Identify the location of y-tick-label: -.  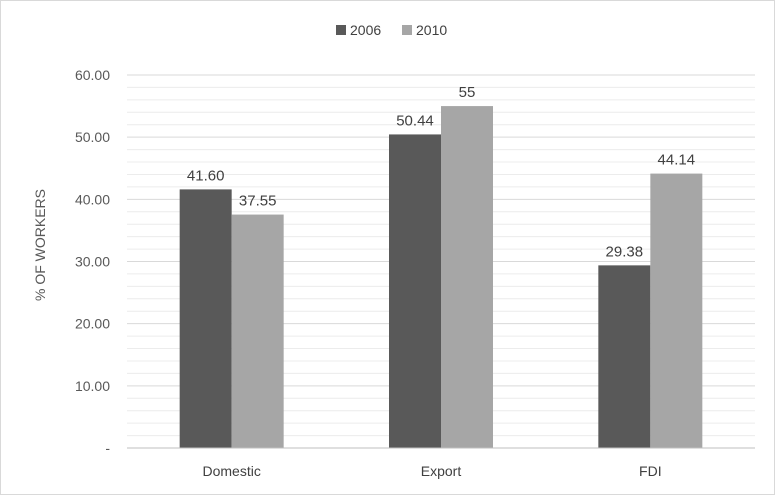
(107, 448).